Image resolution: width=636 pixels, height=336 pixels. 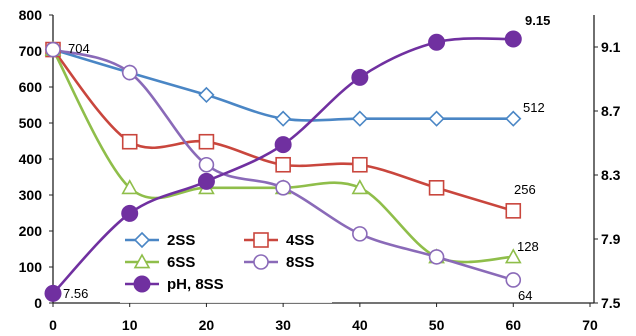 I want to click on data-label-7-56: 7.56, so click(x=75, y=293).